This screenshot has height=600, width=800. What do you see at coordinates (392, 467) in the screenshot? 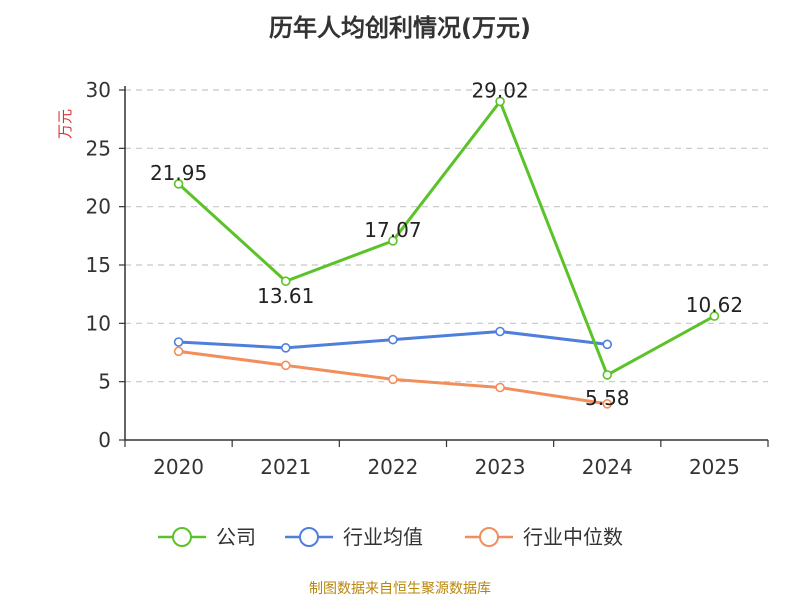
I see `x-tick-label: 2022` at bounding box center [392, 467].